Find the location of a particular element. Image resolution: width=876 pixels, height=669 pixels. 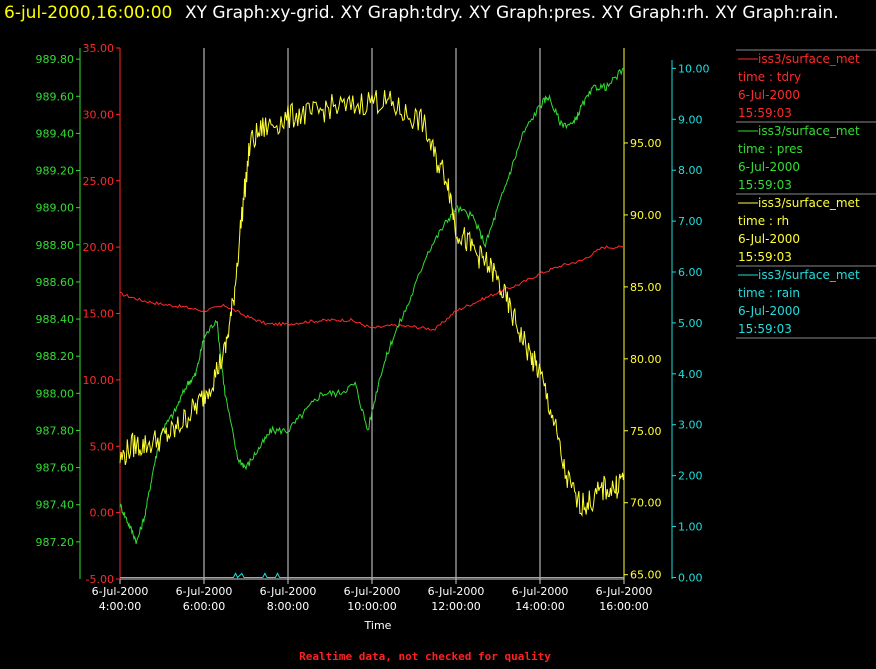

x-tick-label-time: 8:00:00 is located at coordinates (288, 606).